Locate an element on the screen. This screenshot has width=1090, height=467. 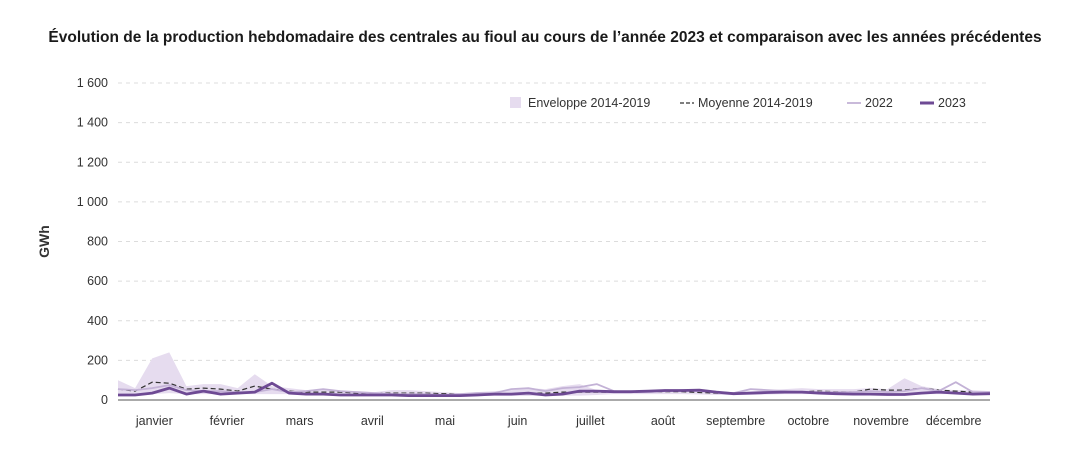
x-tick-label: mai is located at coordinates (445, 421).